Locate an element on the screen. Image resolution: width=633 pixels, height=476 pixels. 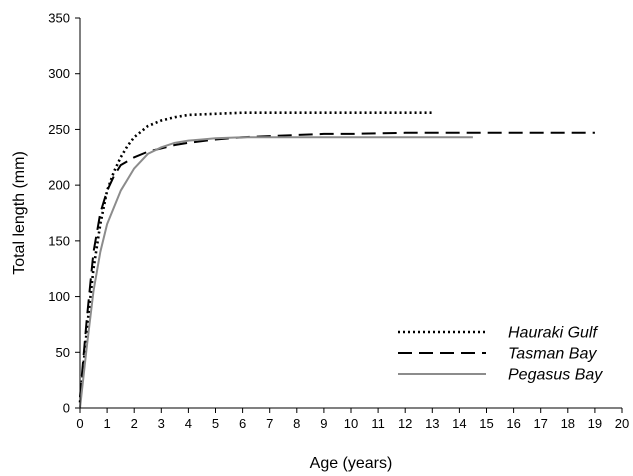
y-tick-label: 100 is located at coordinates (59, 296).